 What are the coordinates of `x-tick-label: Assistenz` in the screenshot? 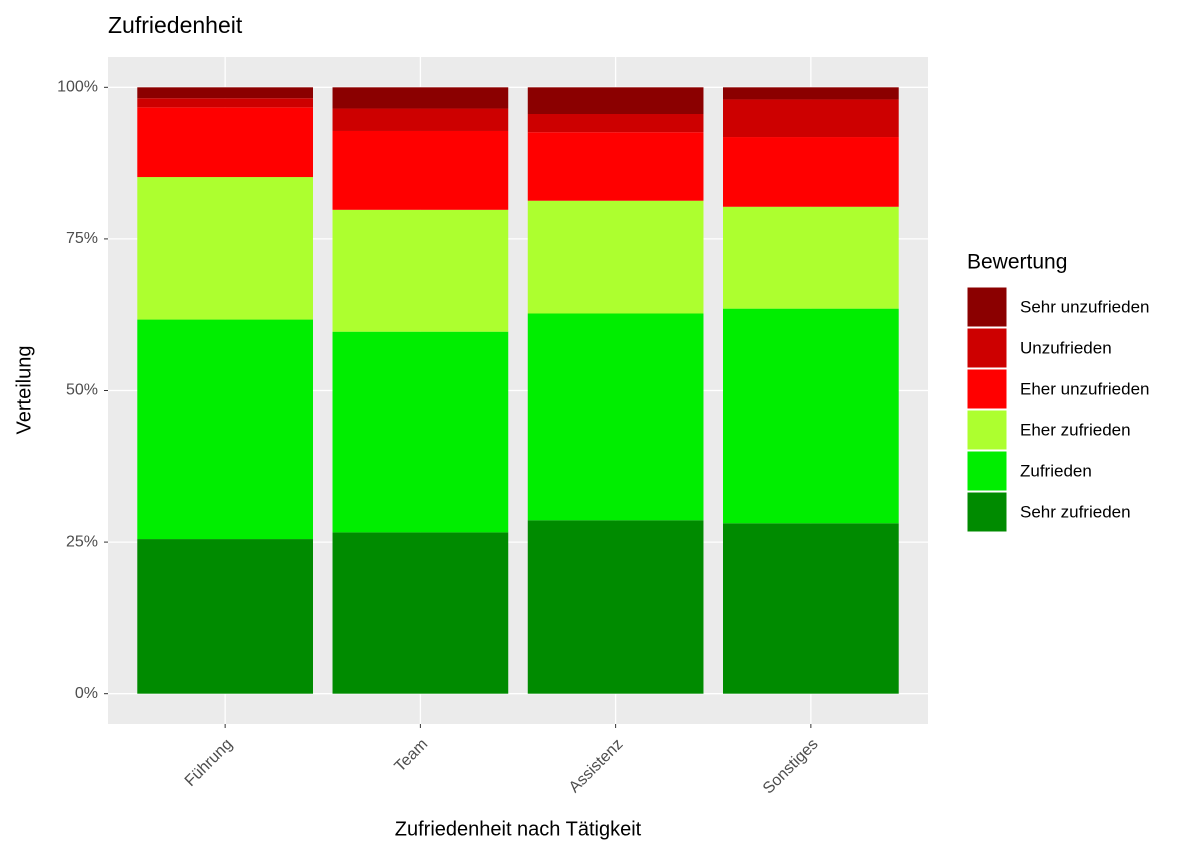 It's located at (596, 766).